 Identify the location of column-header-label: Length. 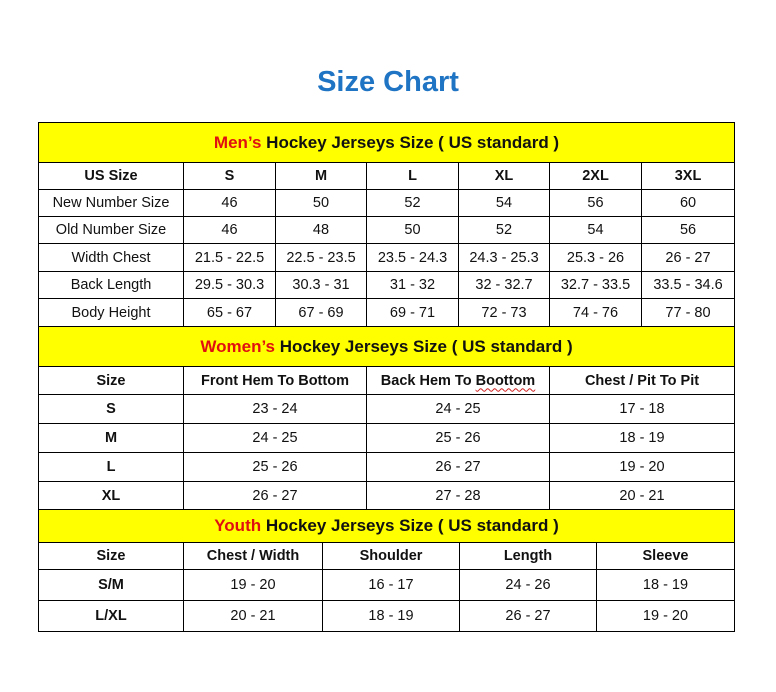
(528, 556).